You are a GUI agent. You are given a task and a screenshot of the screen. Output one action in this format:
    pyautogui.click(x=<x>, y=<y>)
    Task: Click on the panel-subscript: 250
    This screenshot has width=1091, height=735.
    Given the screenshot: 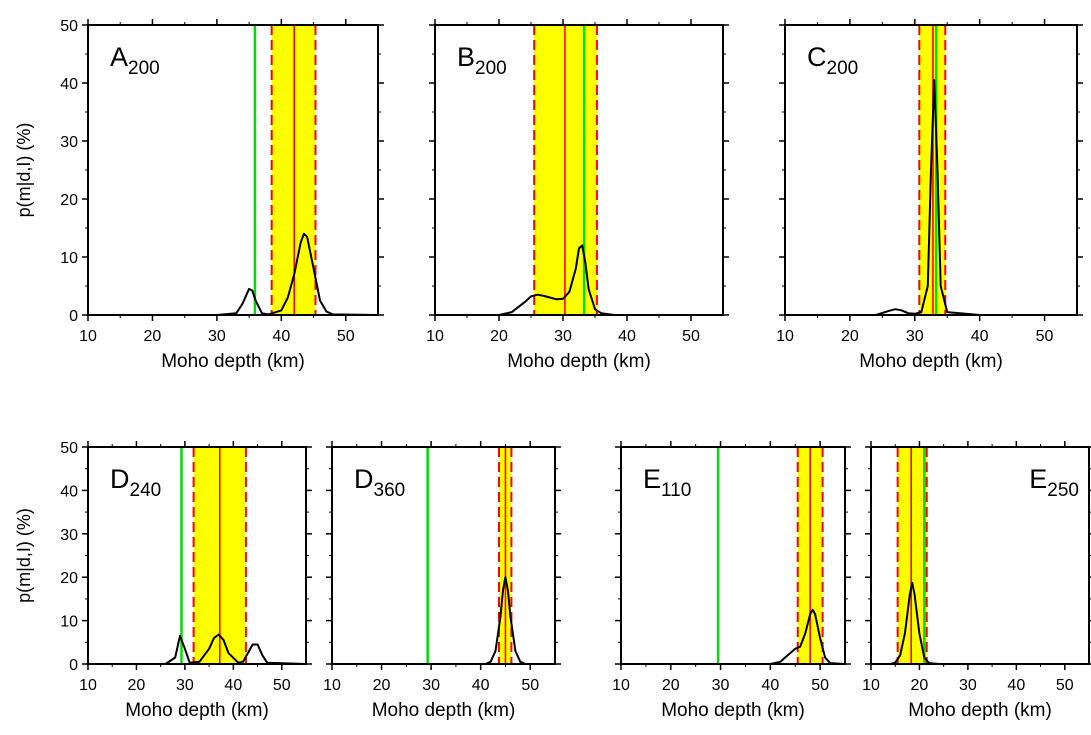 What is the action you would take?
    pyautogui.click(x=1063, y=490)
    